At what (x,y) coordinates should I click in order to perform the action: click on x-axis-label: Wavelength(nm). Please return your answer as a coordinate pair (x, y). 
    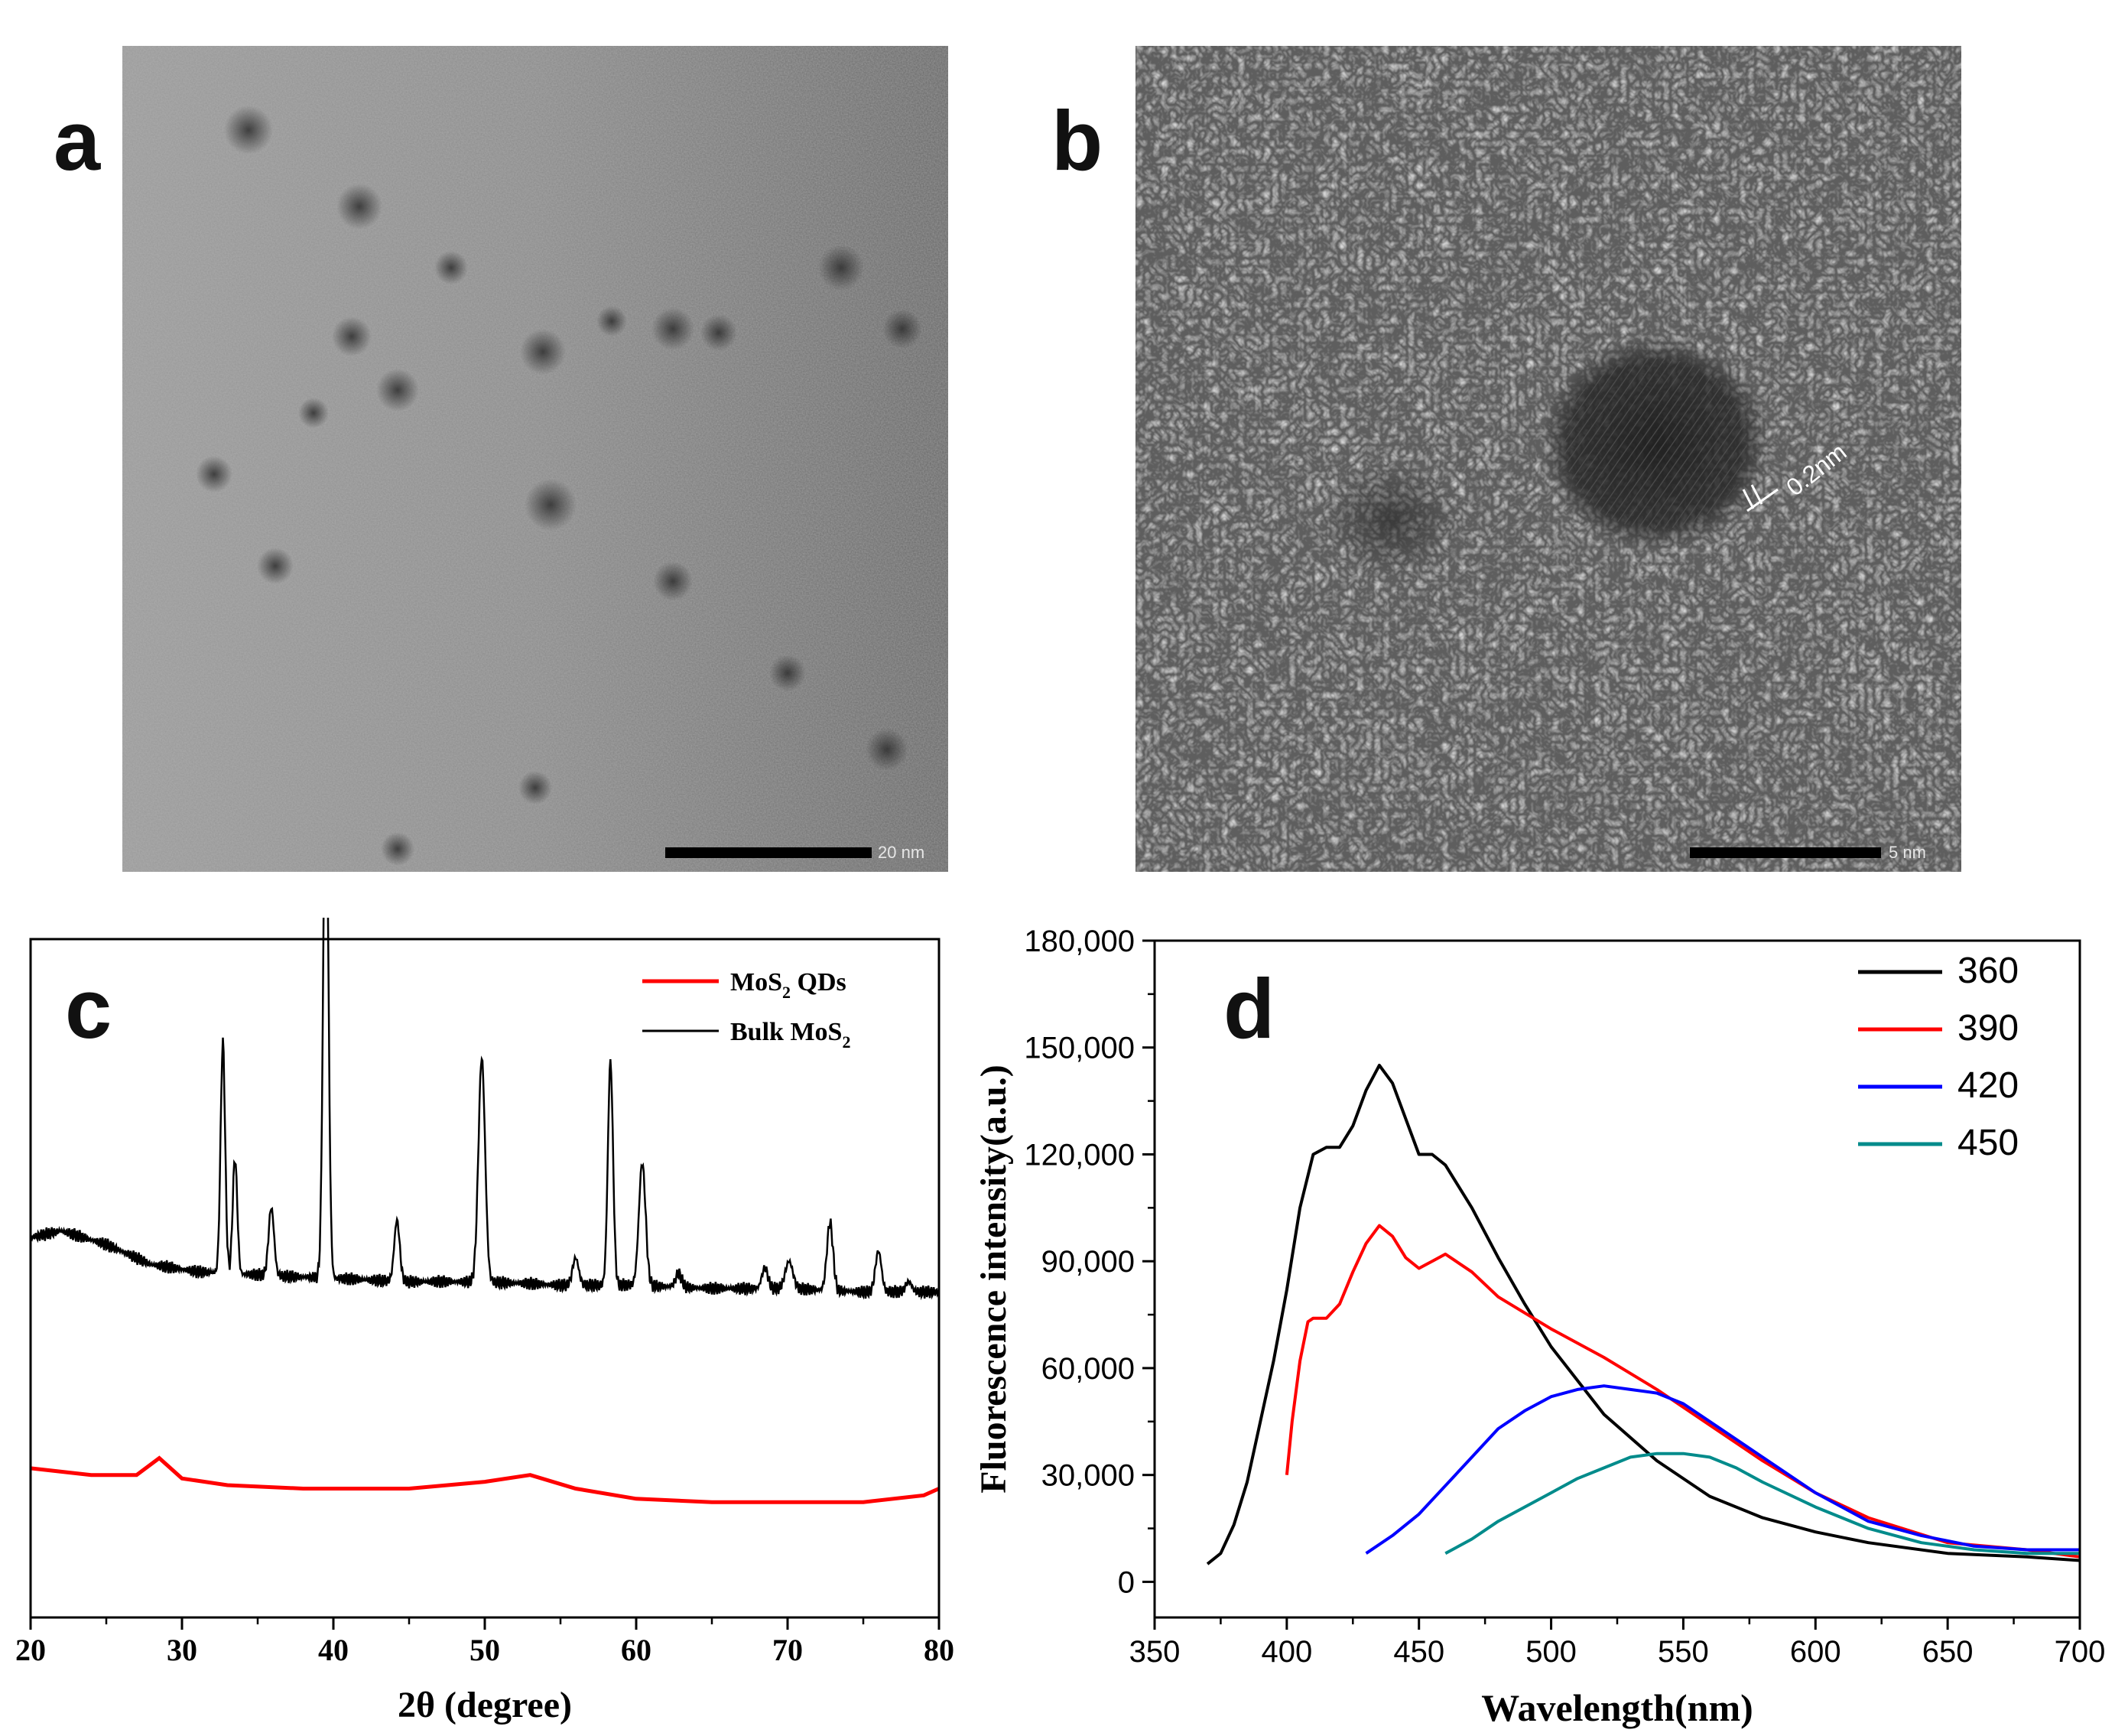
    Looking at the image, I should click on (1617, 1707).